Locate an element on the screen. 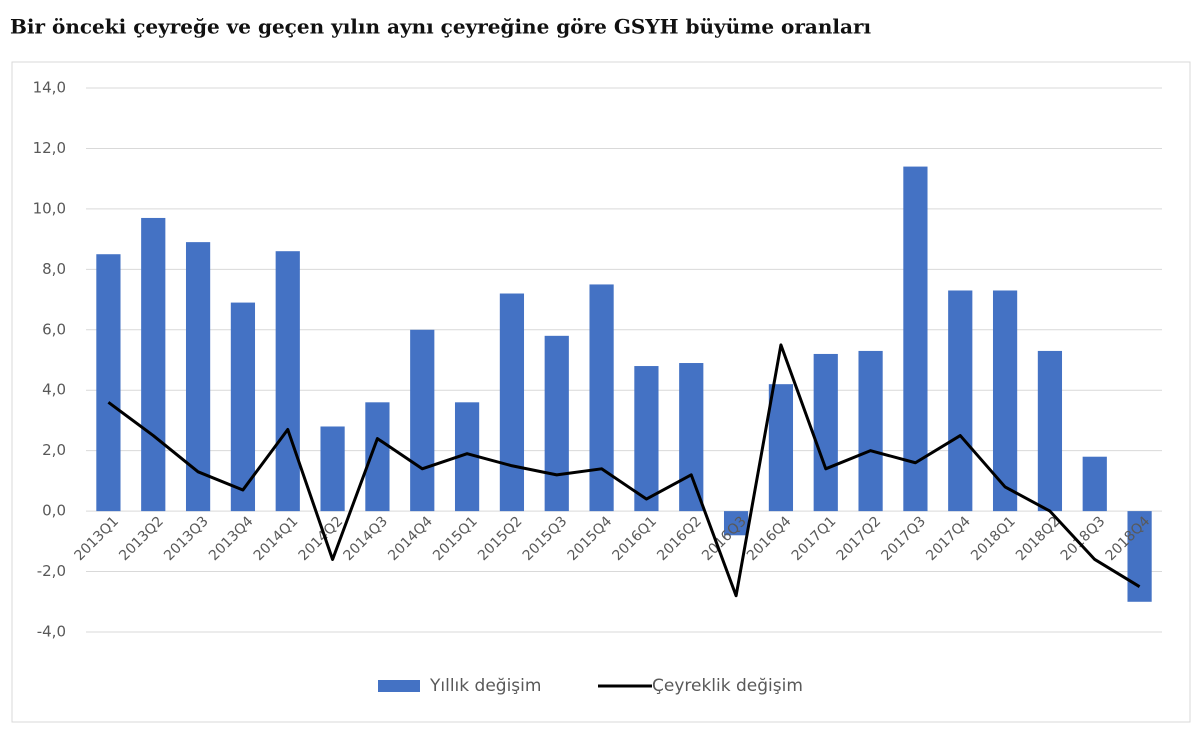  x-tick-label: 2017Q4 is located at coordinates (948, 538).